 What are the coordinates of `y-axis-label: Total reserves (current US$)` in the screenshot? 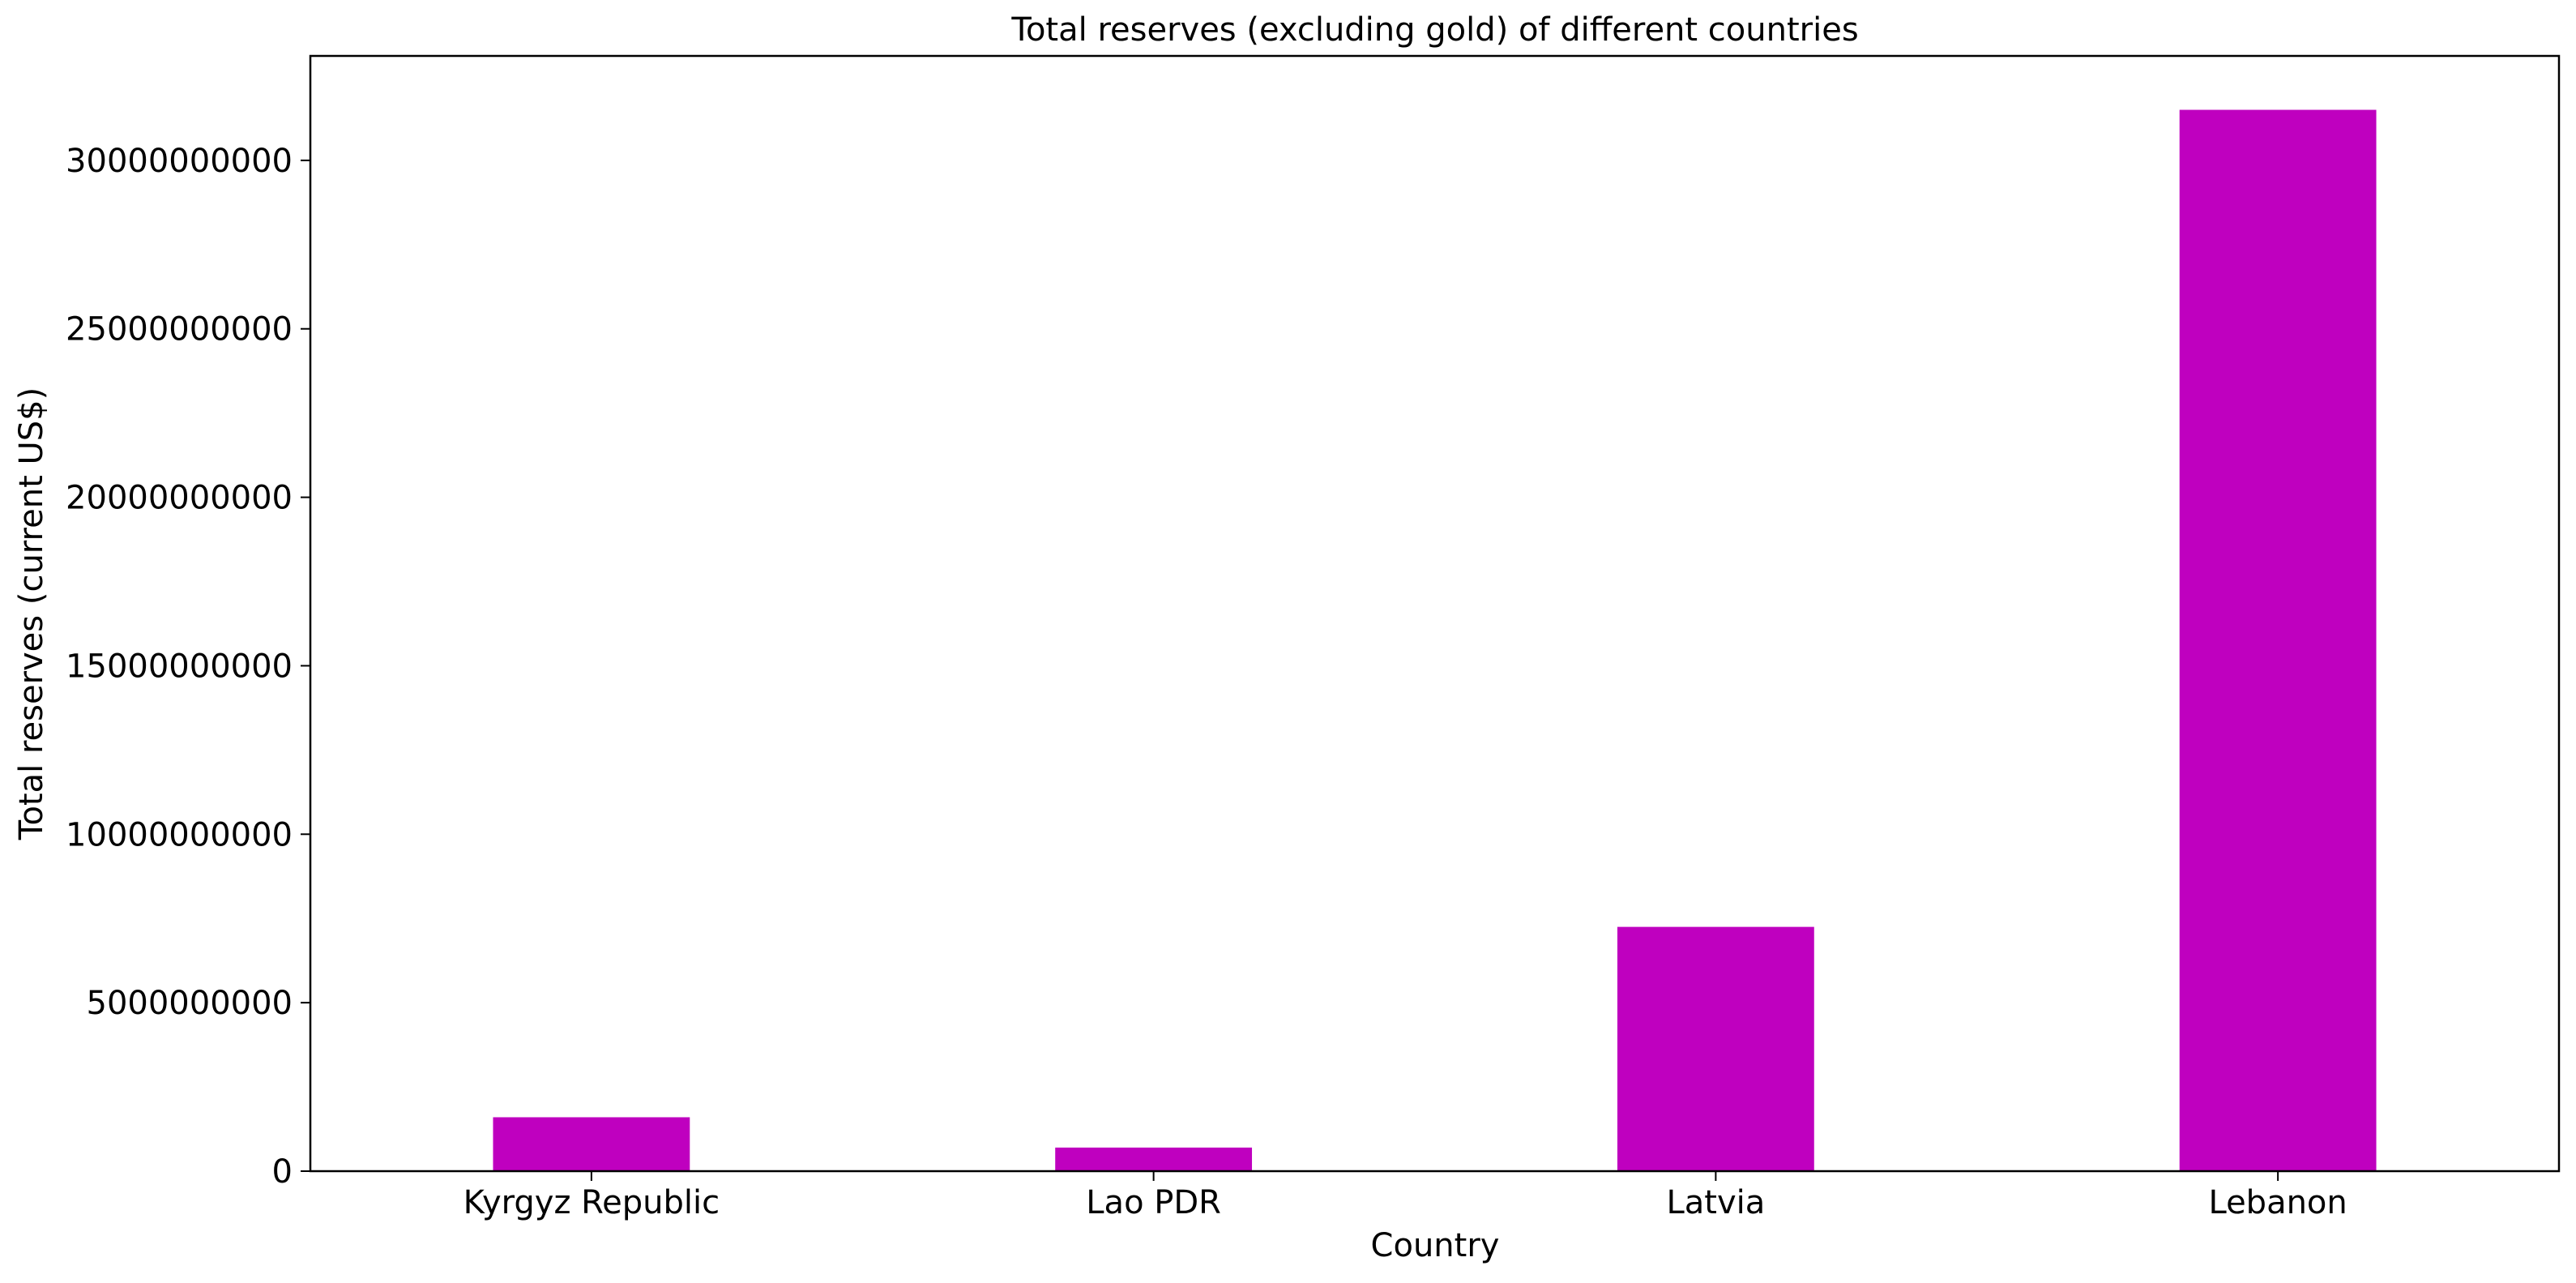 It's located at (31, 613).